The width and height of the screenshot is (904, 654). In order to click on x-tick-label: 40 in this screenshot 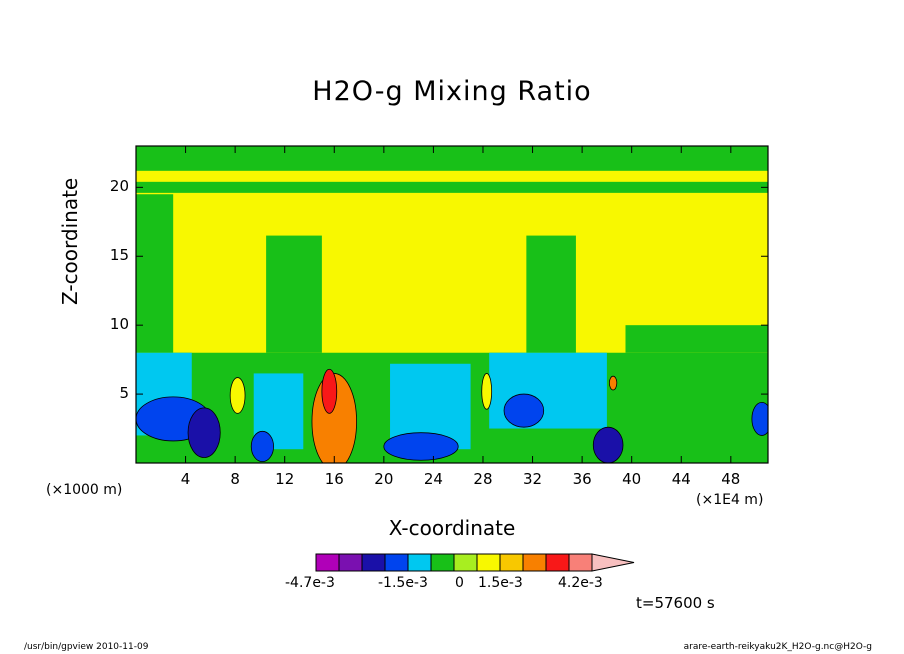, I will do `click(632, 479)`.